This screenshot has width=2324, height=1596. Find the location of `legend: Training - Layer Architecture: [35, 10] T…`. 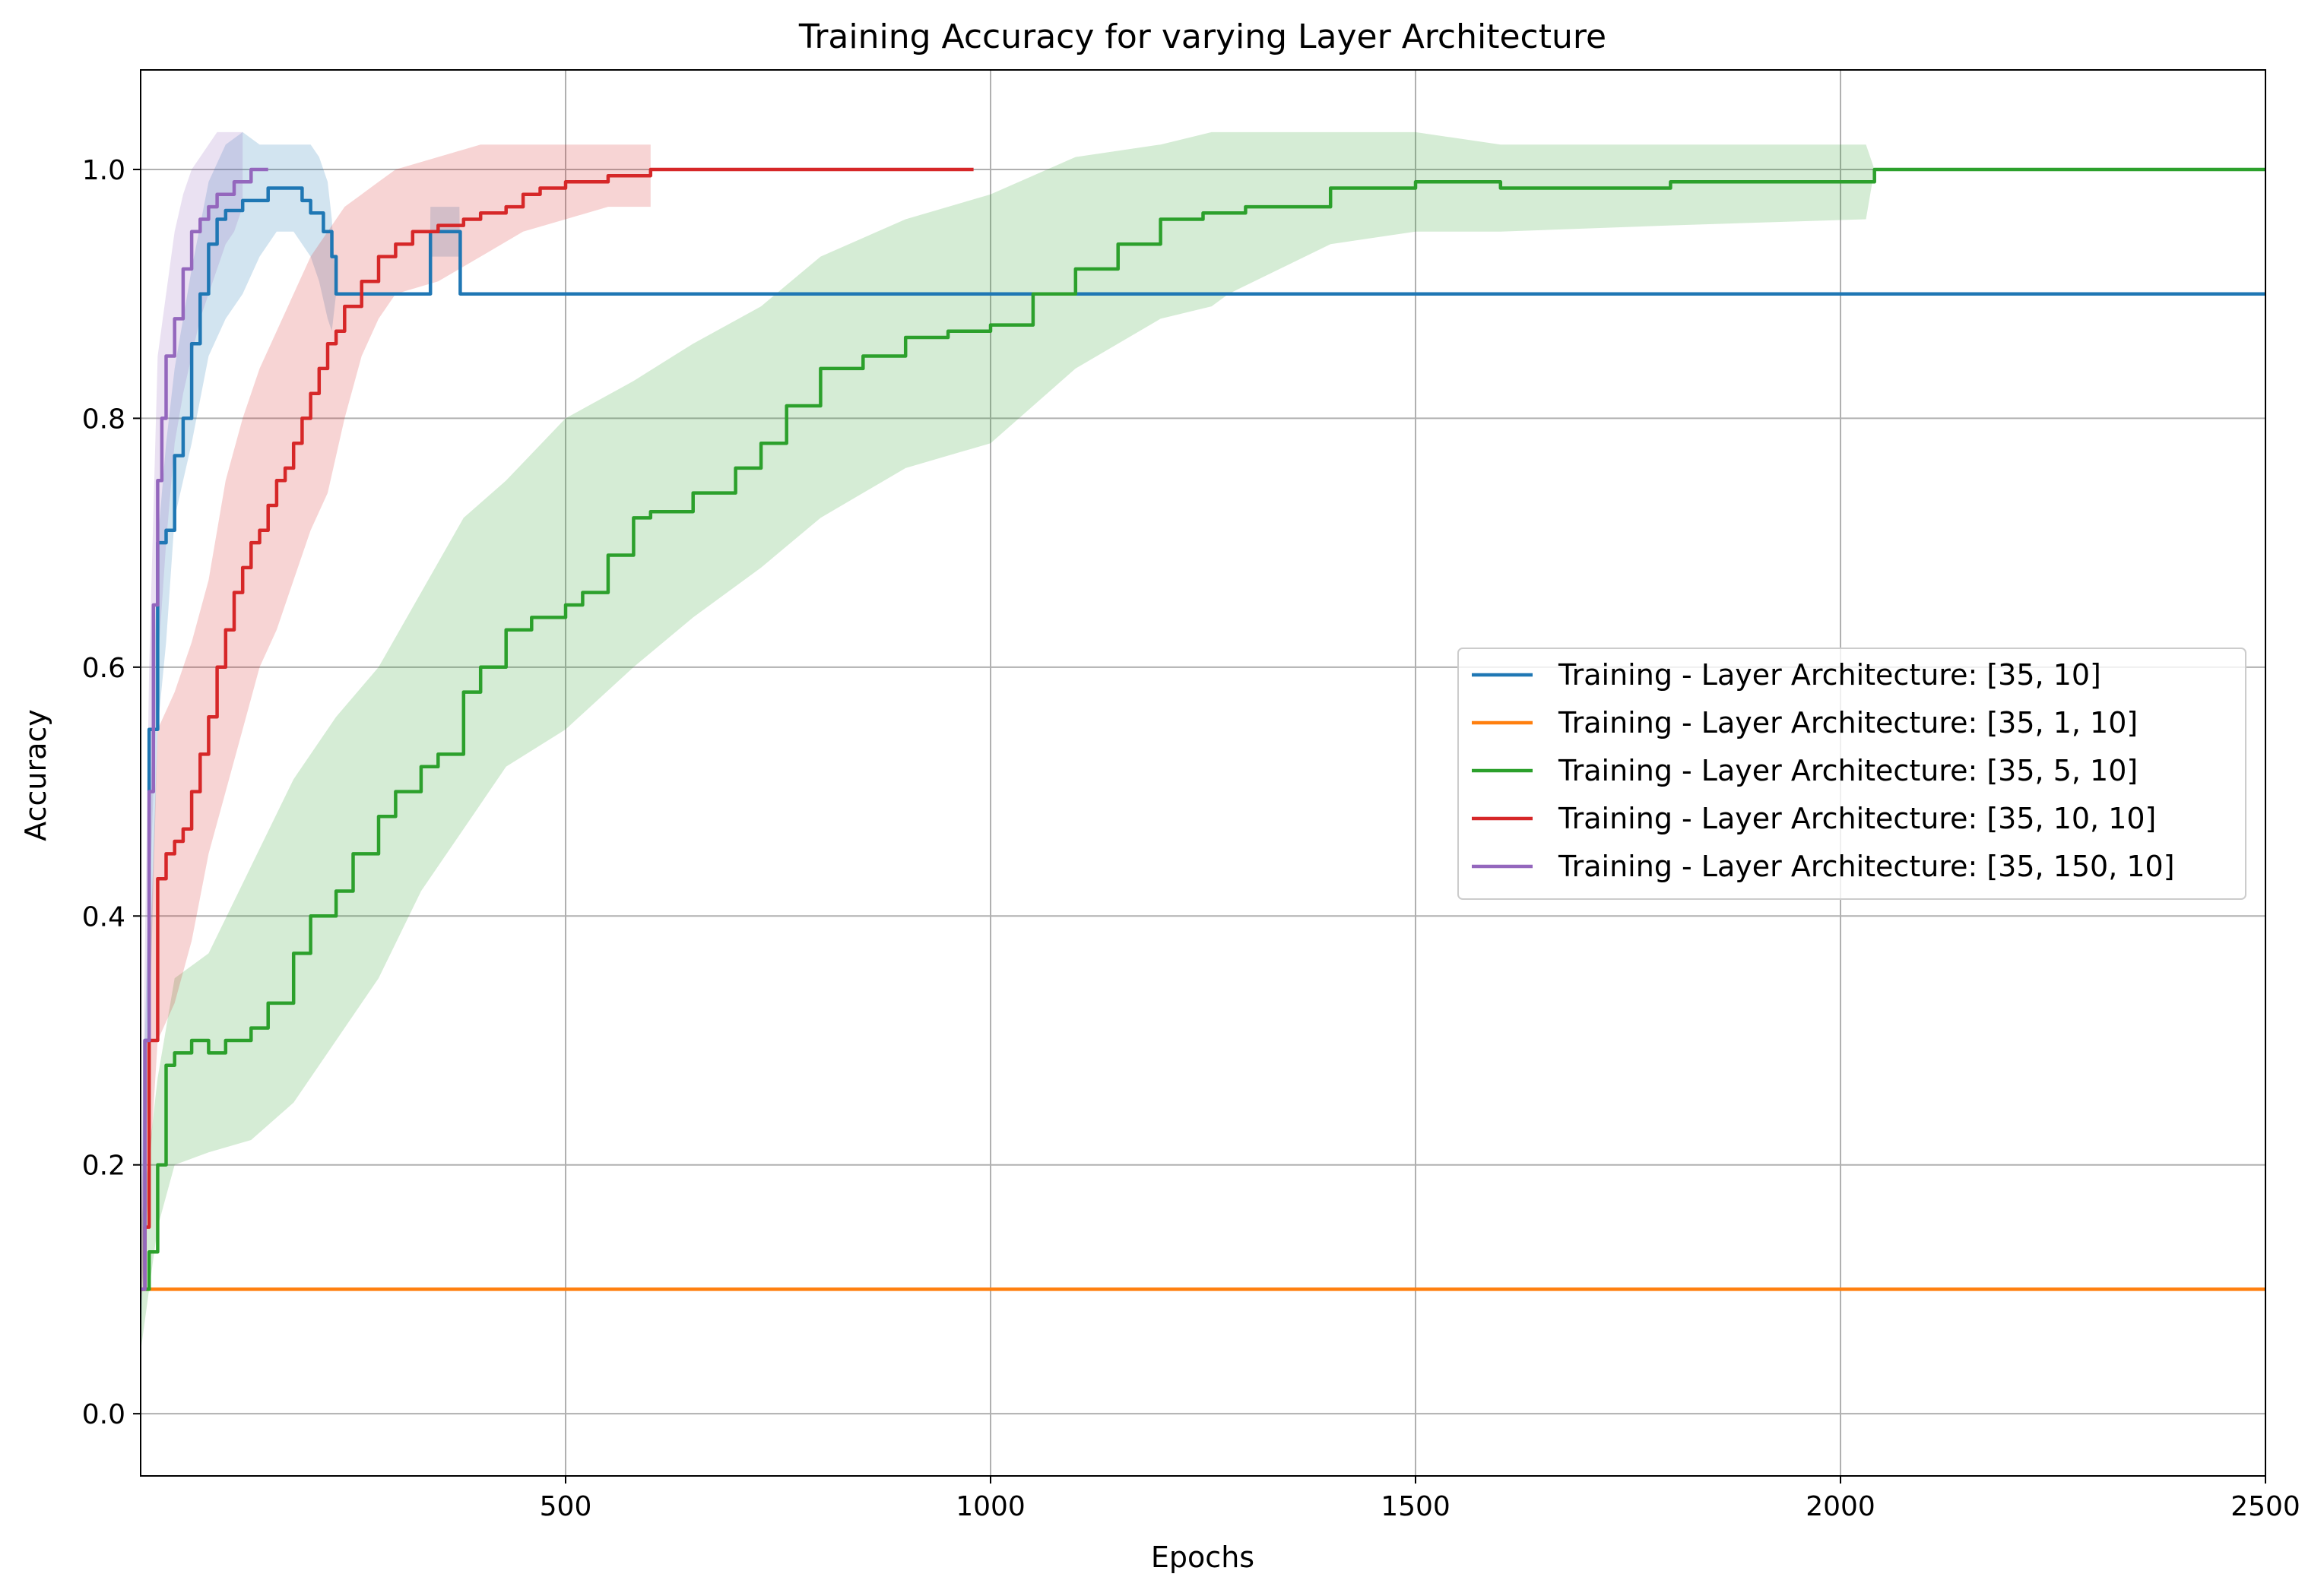

legend: Training - Layer Architecture: [35, 10] T… is located at coordinates (1851, 774).